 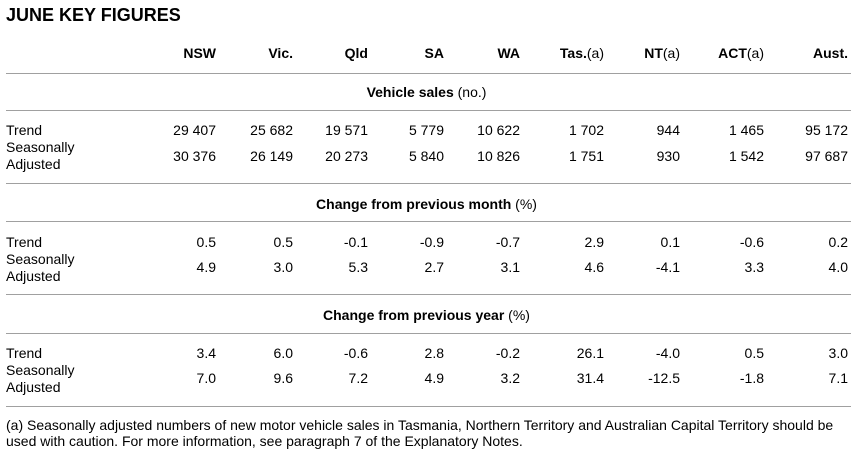 What do you see at coordinates (283, 353) in the screenshot?
I see `trend-value: 6.0` at bounding box center [283, 353].